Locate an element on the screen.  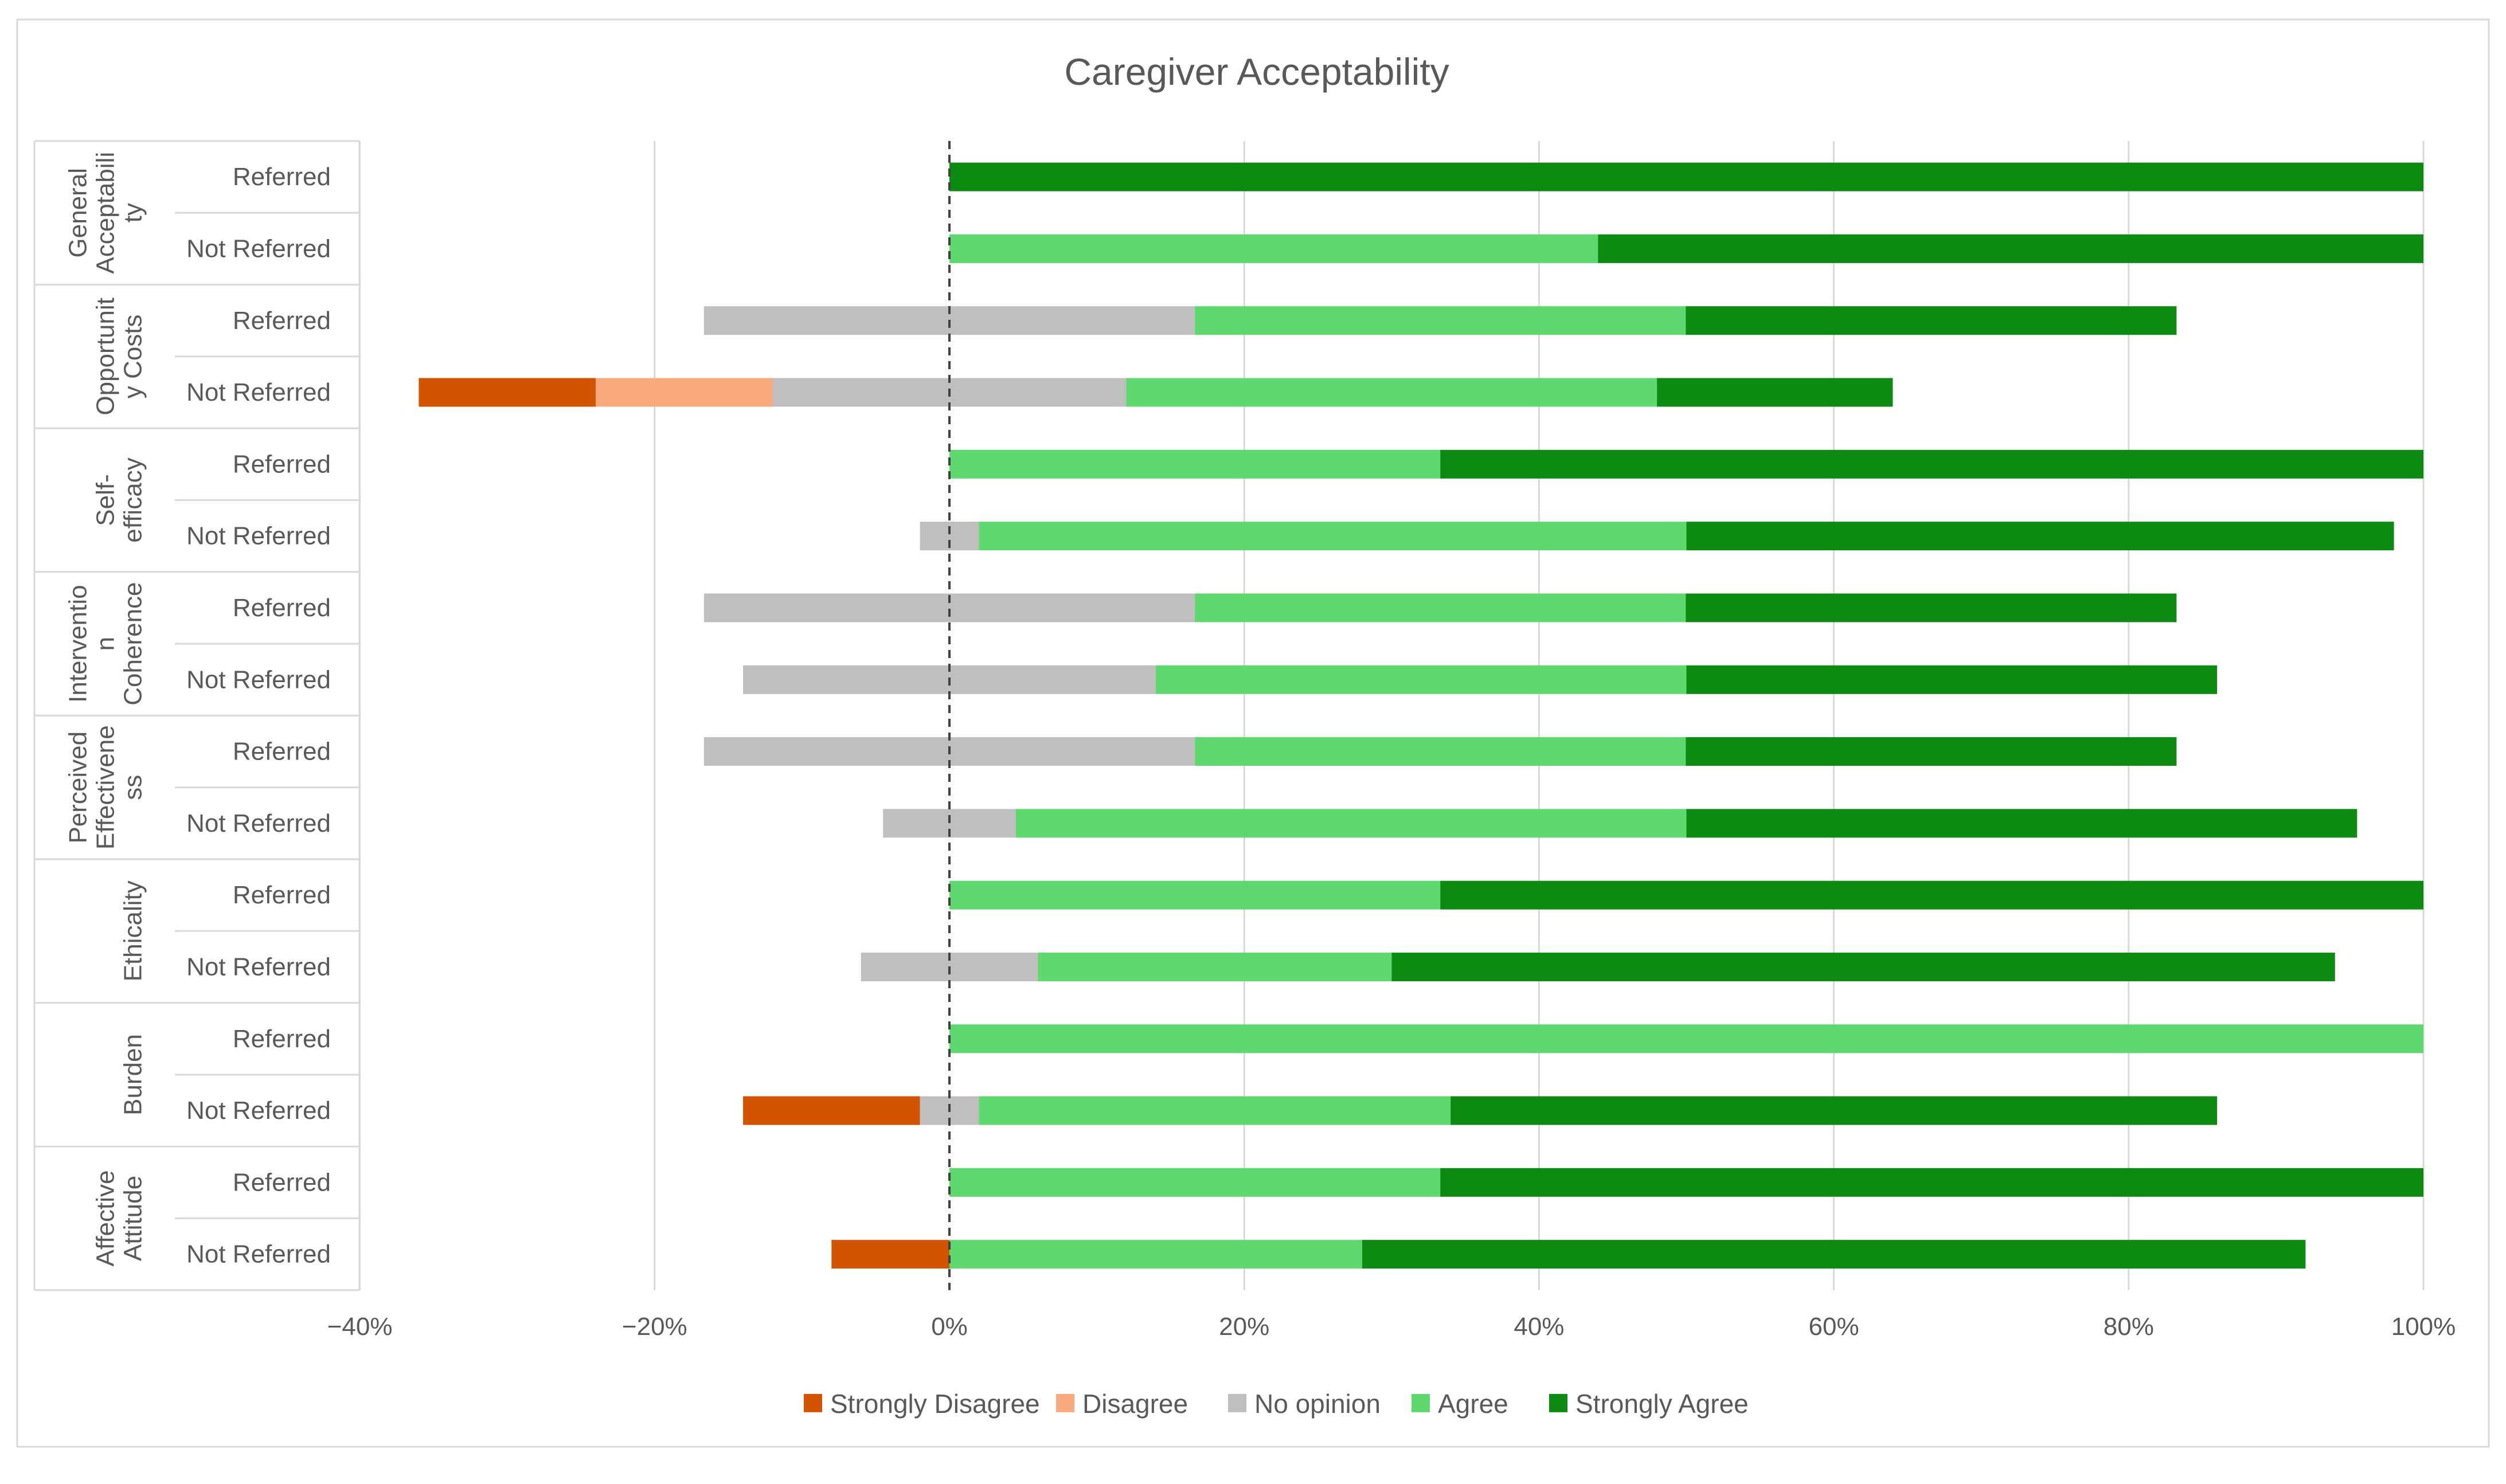
group-label-line: n is located at coordinates (106, 644).